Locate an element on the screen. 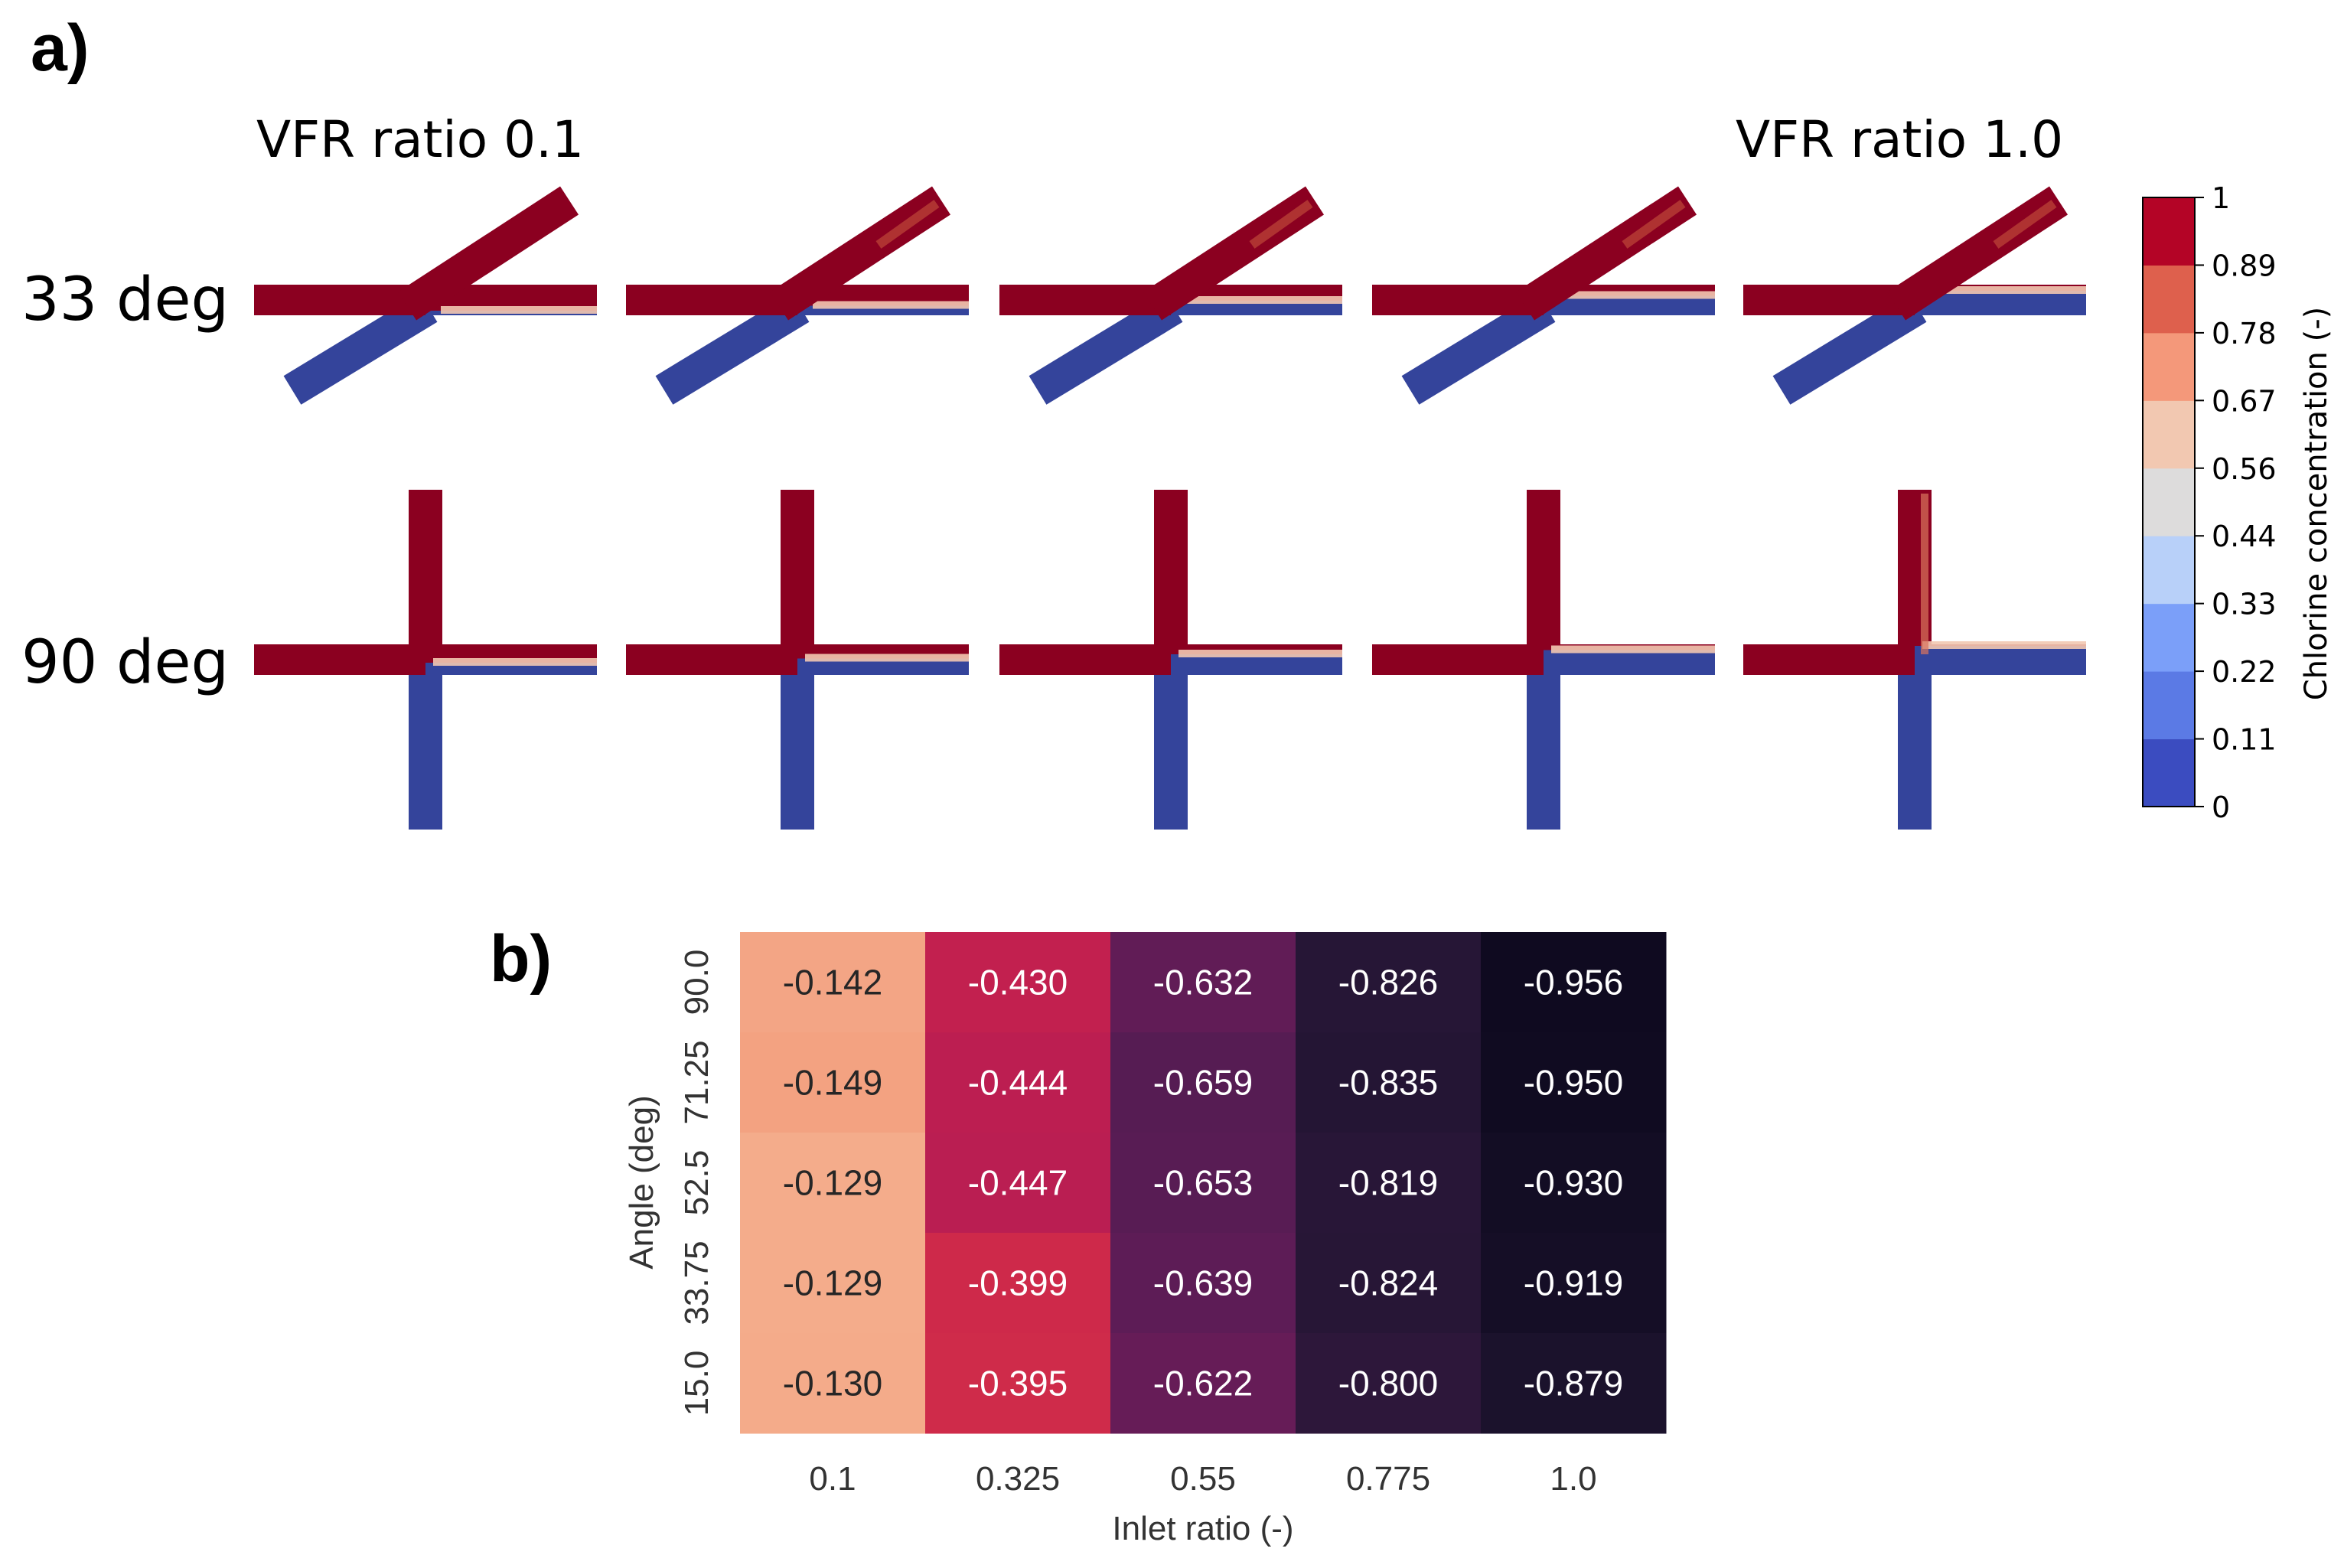  x-tick-label: 0.775 is located at coordinates (1388, 1479).